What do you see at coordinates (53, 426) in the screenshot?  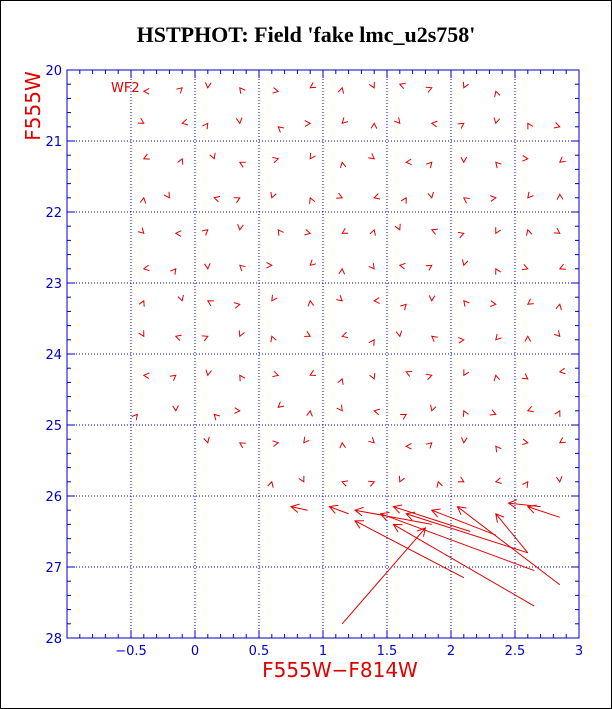 I see `y-tick-label: 25` at bounding box center [53, 426].